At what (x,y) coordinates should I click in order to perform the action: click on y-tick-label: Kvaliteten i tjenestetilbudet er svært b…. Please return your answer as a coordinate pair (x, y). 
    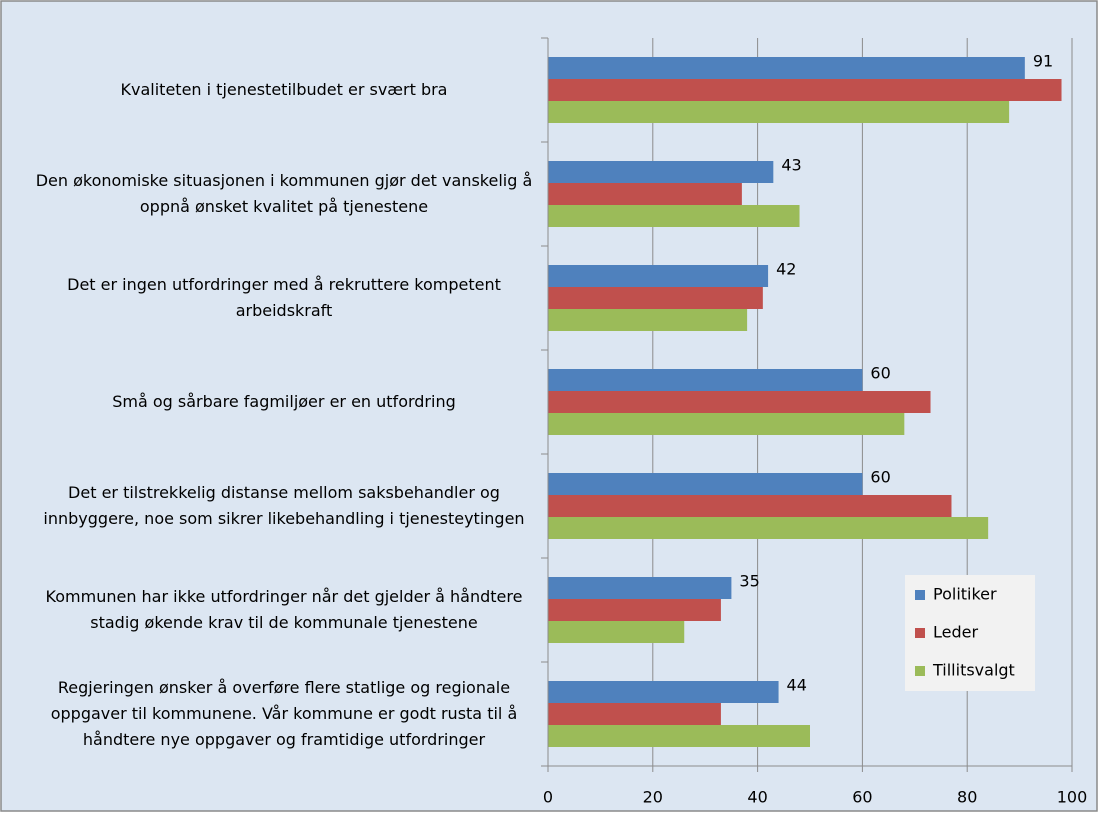
    Looking at the image, I should click on (284, 89).